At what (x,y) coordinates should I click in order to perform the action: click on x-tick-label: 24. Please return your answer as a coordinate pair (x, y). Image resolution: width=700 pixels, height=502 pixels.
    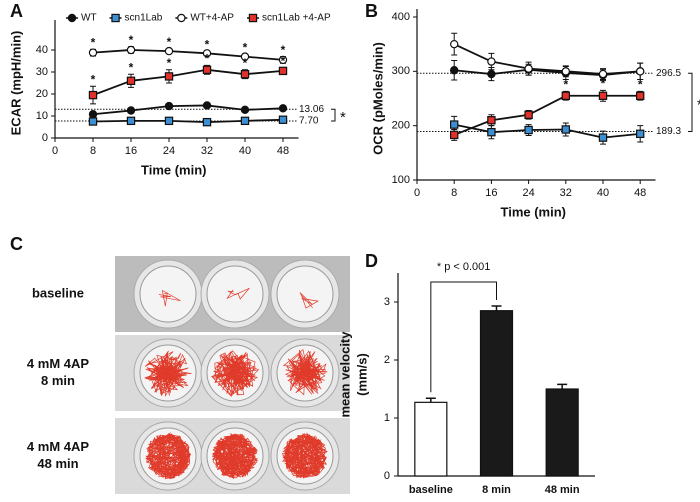
    Looking at the image, I should click on (528, 193).